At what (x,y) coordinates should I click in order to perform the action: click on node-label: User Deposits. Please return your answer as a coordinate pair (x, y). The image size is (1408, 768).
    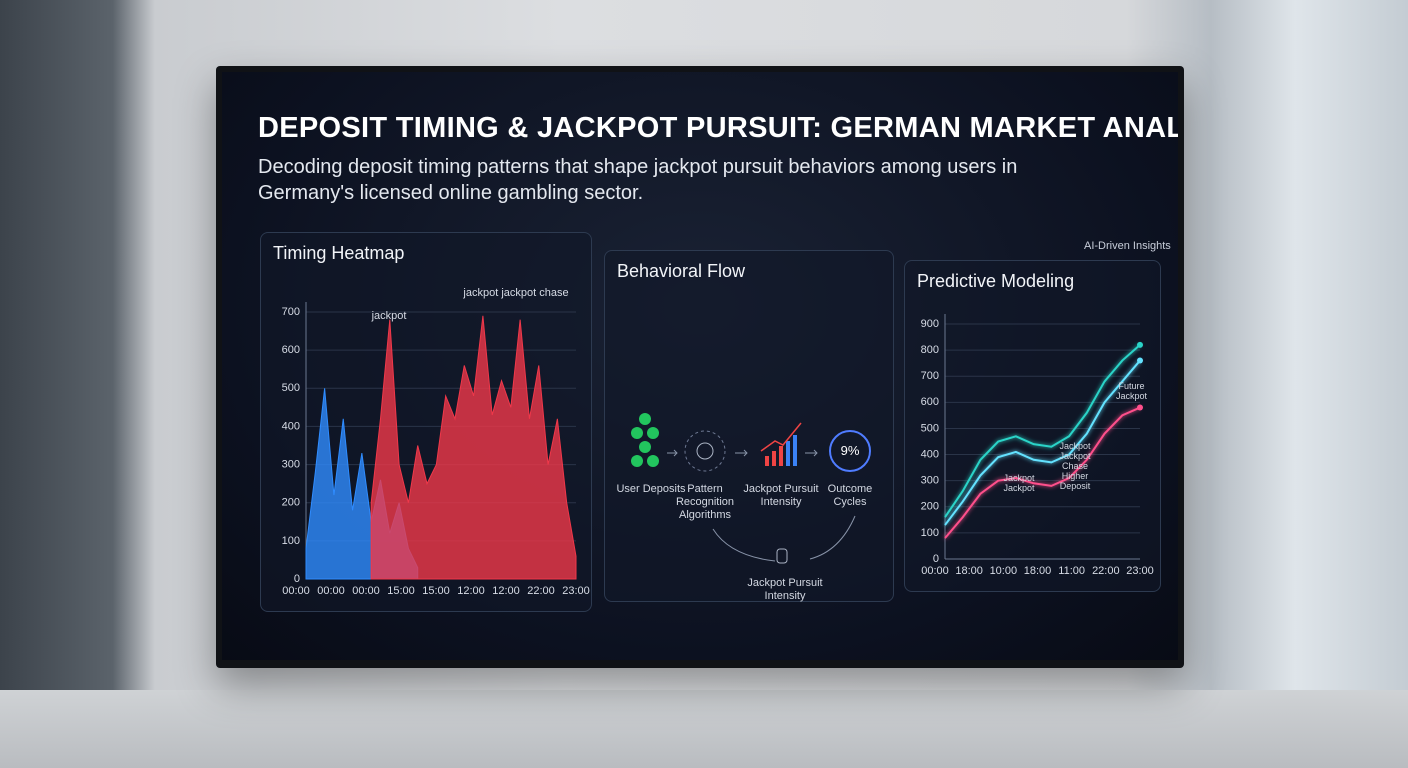
    Looking at the image, I should click on (651, 489).